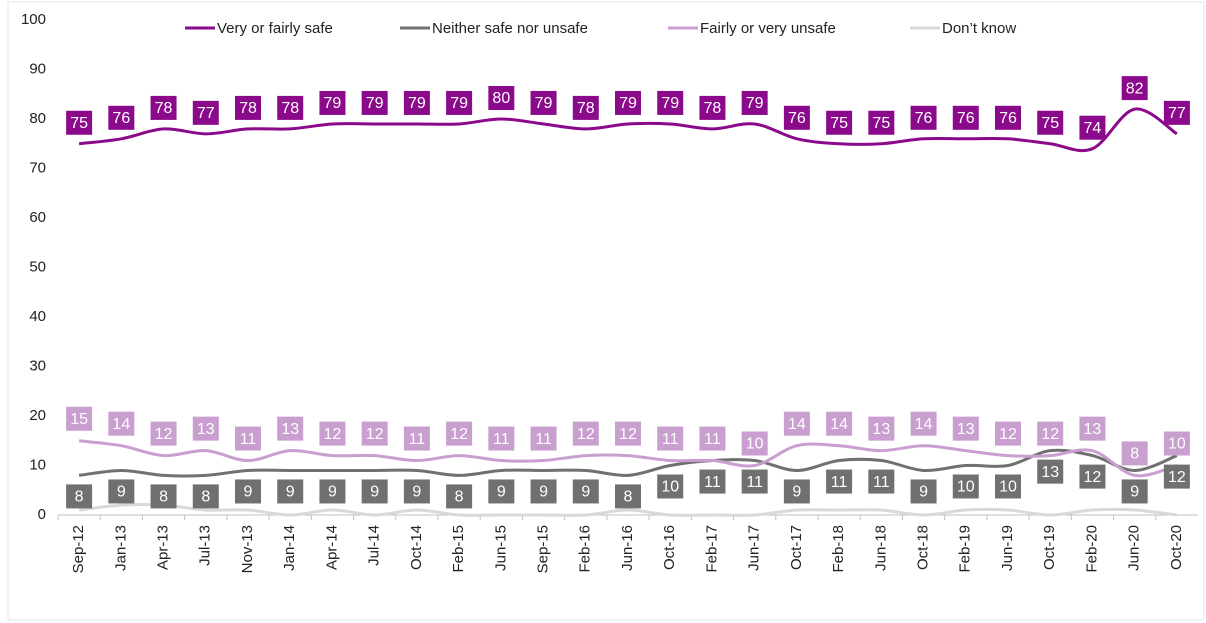 This screenshot has width=1206, height=623. What do you see at coordinates (37, 217) in the screenshot?
I see `y-tick-label: 60` at bounding box center [37, 217].